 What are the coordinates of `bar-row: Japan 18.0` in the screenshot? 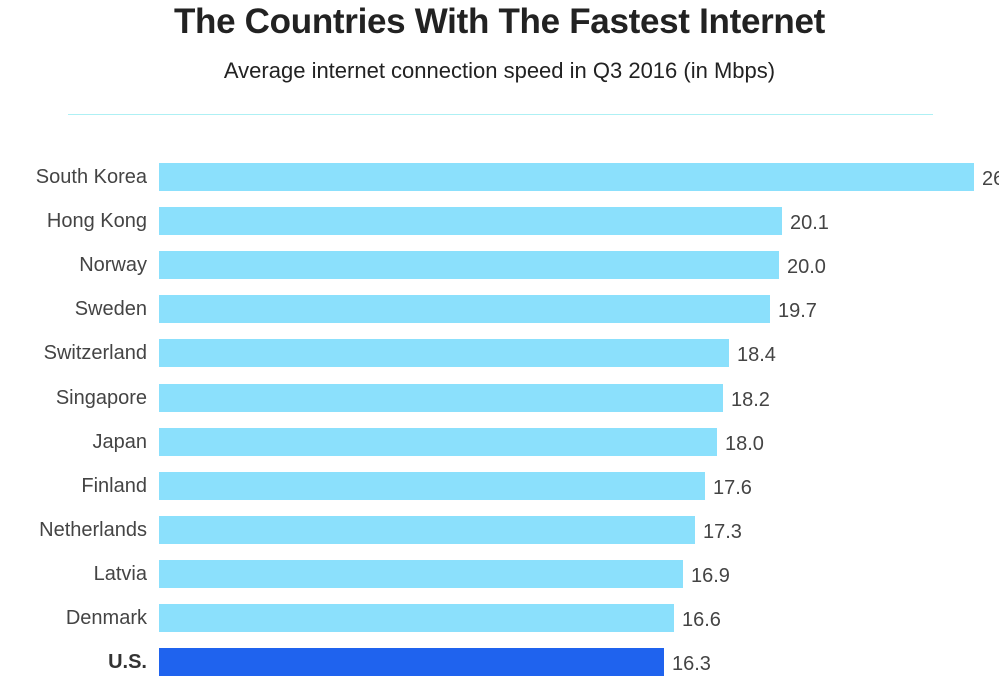 It's located at (499, 441).